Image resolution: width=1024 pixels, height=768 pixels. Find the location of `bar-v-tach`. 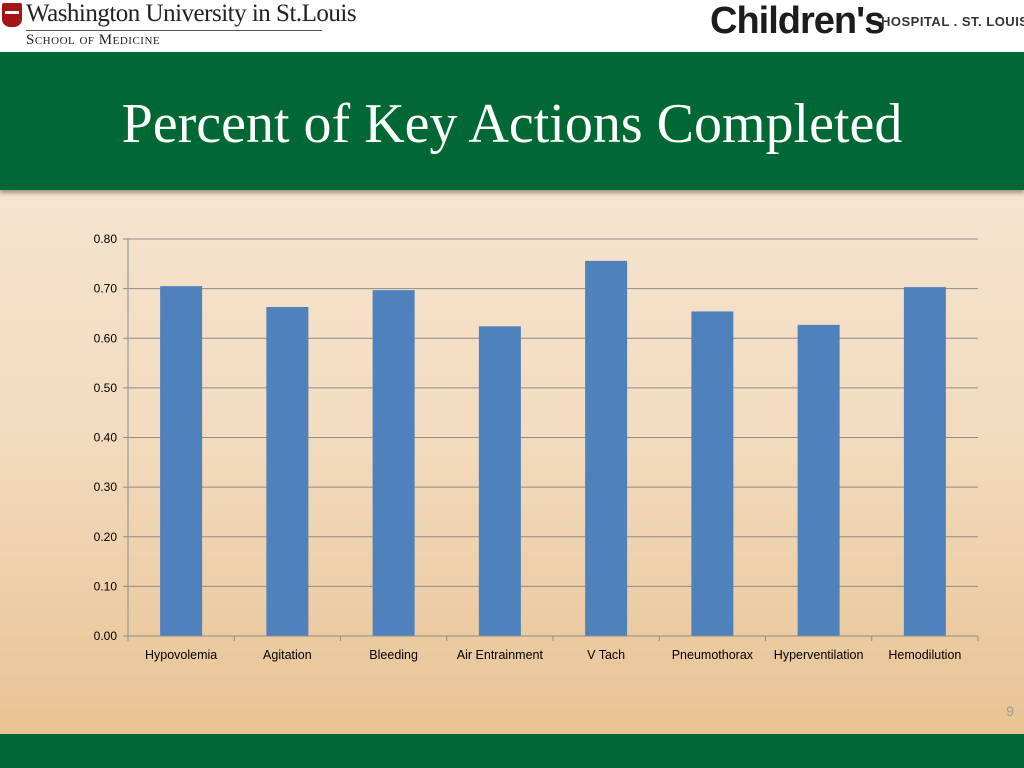

bar-v-tach is located at coordinates (606, 448).